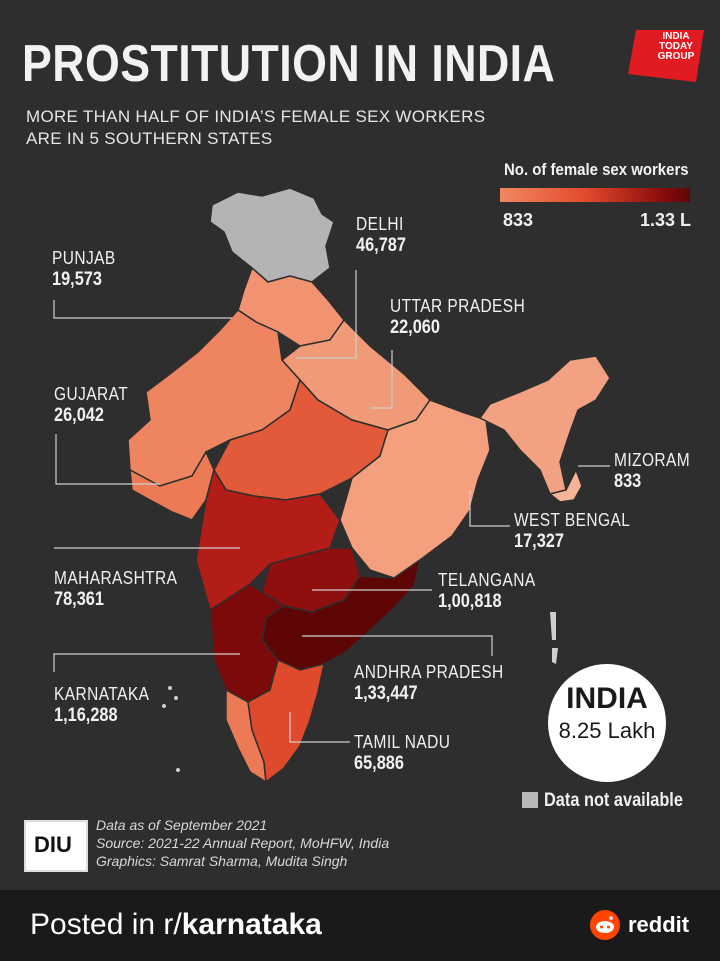 The height and width of the screenshot is (961, 720). Describe the element at coordinates (607, 698) in the screenshot. I see `india-total-name: INDIA` at that location.